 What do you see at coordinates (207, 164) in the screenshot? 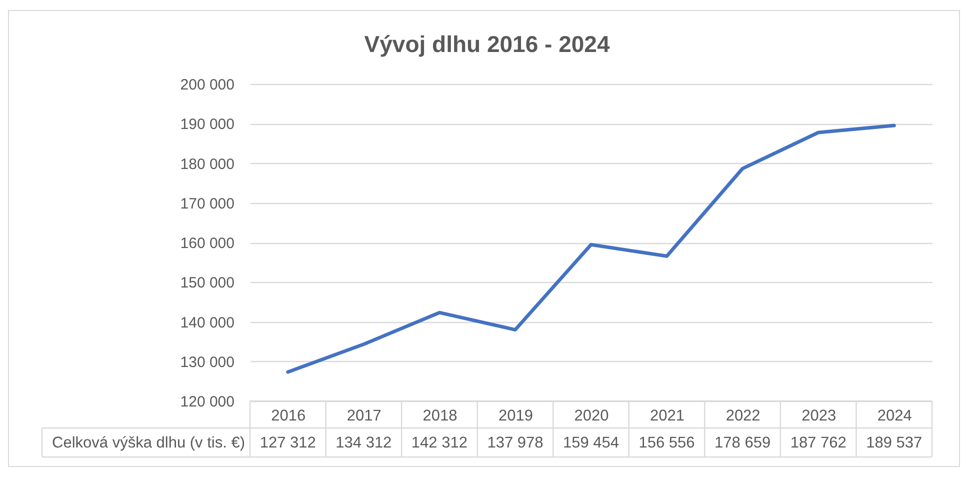
I see `y-tick-label: 180 000` at bounding box center [207, 164].